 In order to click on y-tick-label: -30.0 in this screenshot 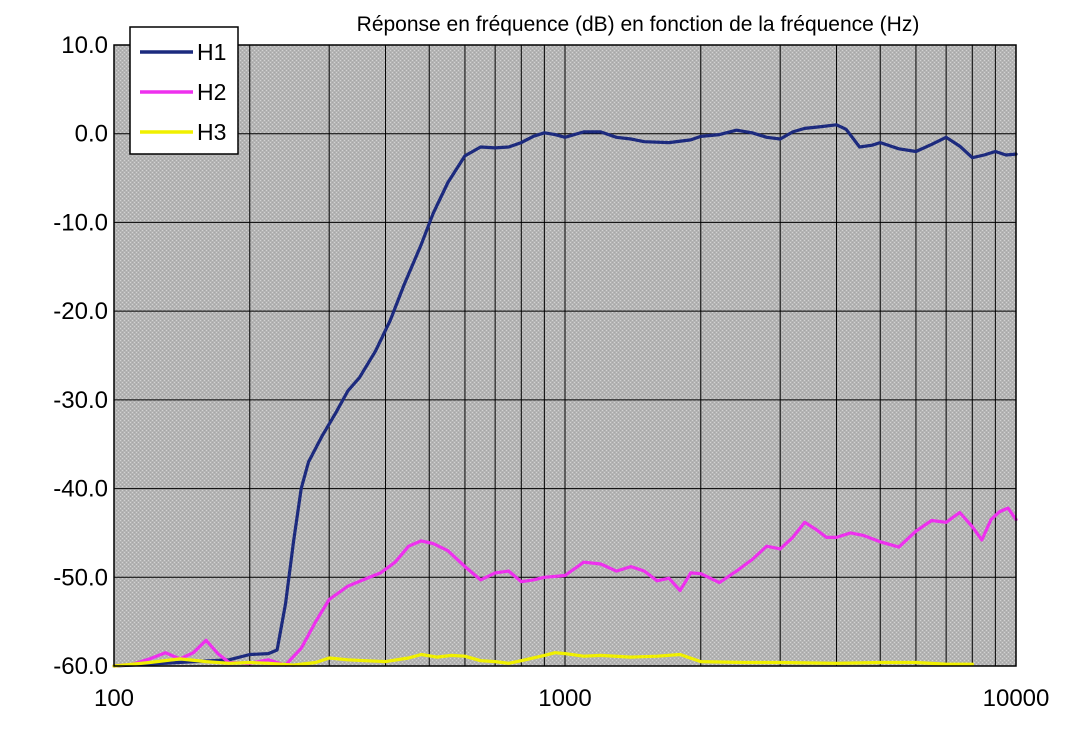, I will do `click(80, 400)`.